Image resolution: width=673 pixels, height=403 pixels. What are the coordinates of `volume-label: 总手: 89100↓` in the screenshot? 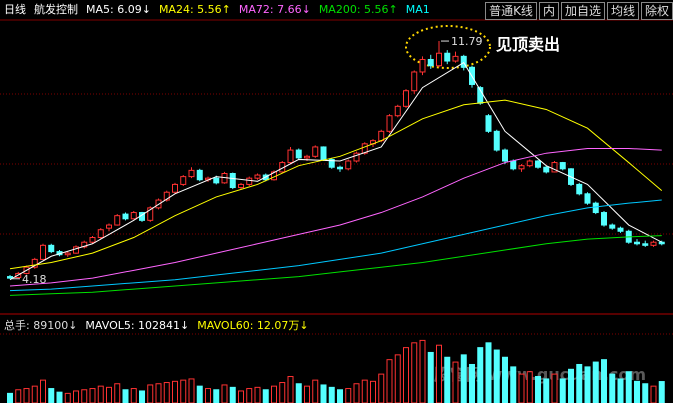 It's located at (41, 325).